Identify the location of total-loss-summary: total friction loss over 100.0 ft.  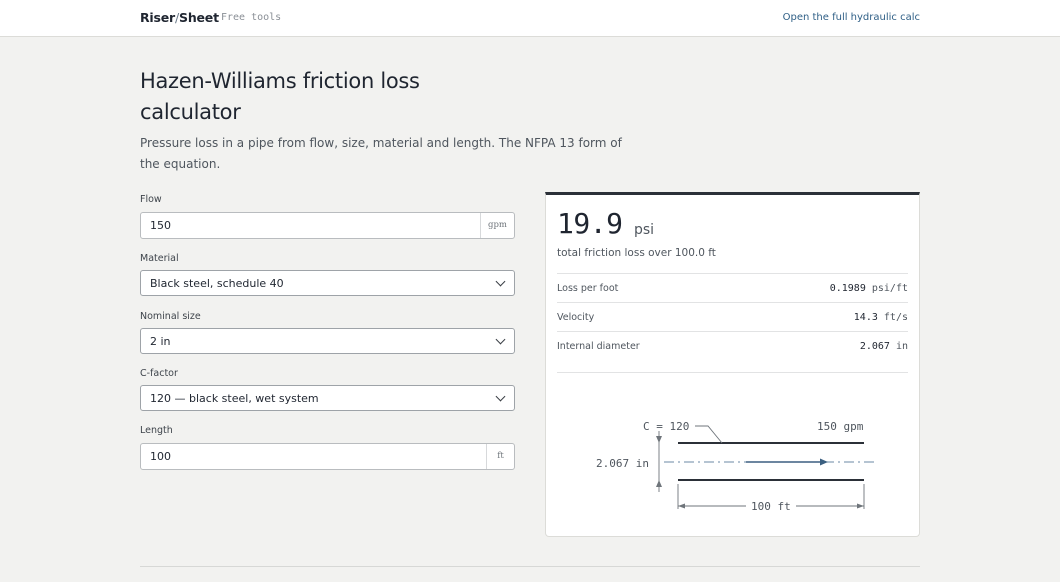
(636, 253).